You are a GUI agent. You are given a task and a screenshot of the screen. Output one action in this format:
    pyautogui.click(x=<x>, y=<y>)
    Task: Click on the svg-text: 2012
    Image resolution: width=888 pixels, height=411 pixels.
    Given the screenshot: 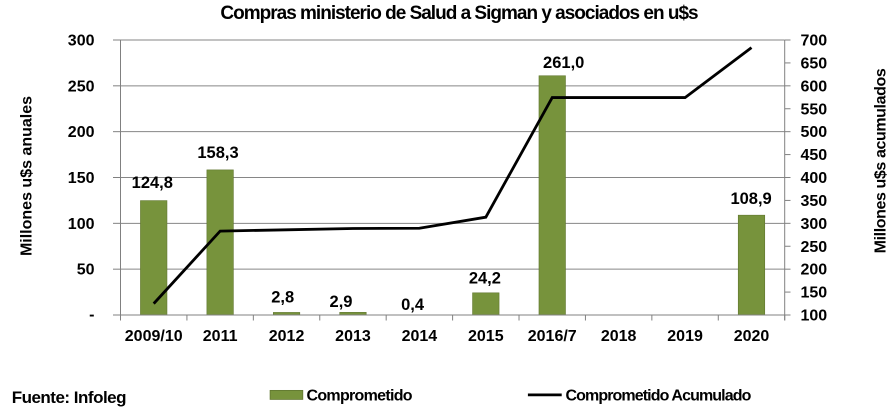 What is the action you would take?
    pyautogui.click(x=287, y=336)
    